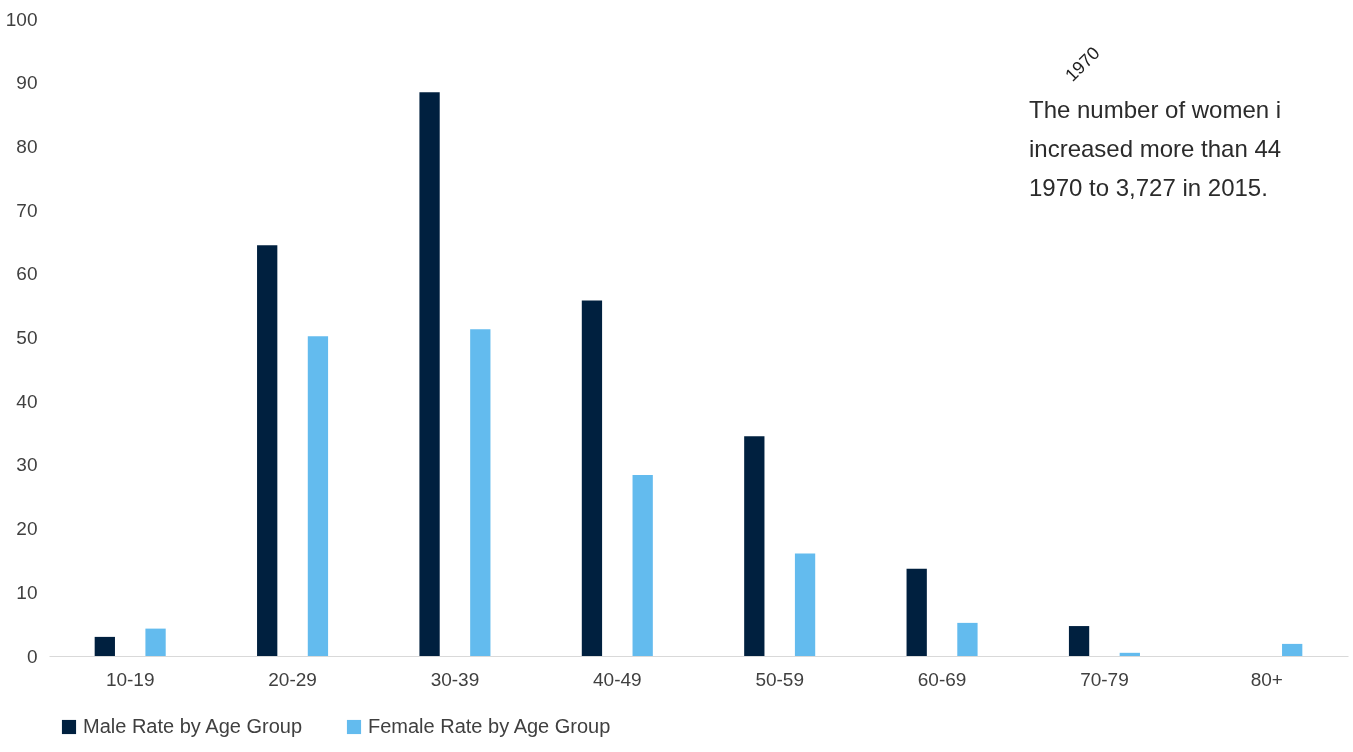  Describe the element at coordinates (1266, 679) in the screenshot. I see `x-tick-label: 80+` at that location.